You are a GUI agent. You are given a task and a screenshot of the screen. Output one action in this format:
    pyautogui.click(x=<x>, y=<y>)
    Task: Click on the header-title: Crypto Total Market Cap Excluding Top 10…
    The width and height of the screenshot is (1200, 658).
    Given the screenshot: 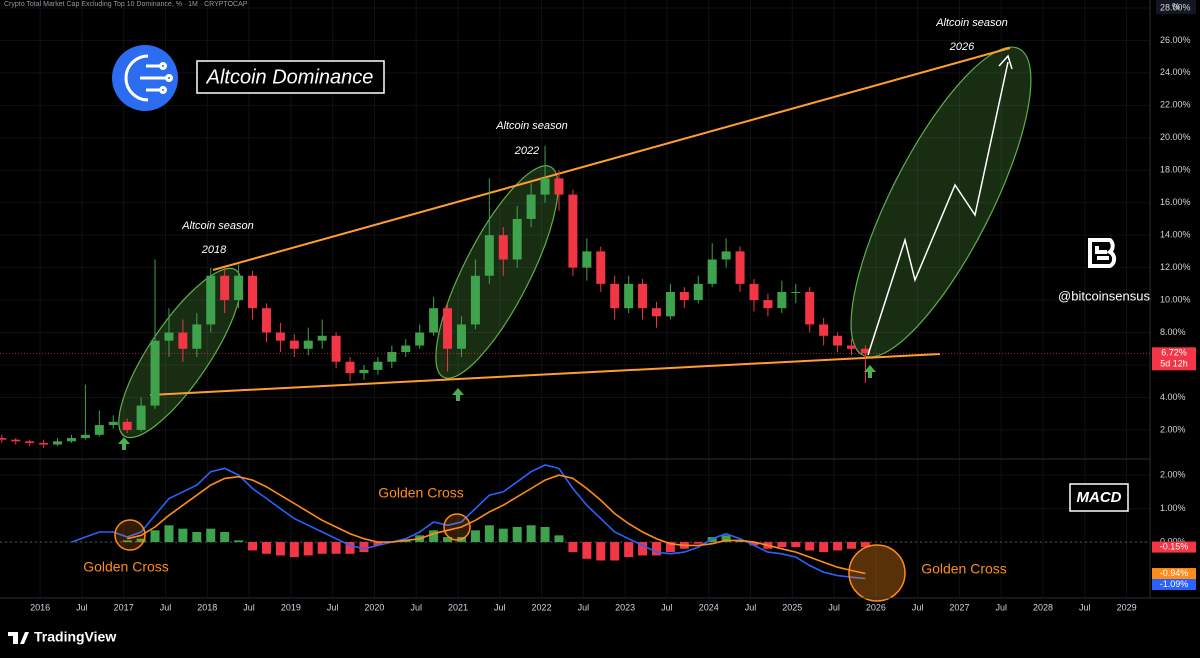 What is the action you would take?
    pyautogui.click(x=126, y=4)
    